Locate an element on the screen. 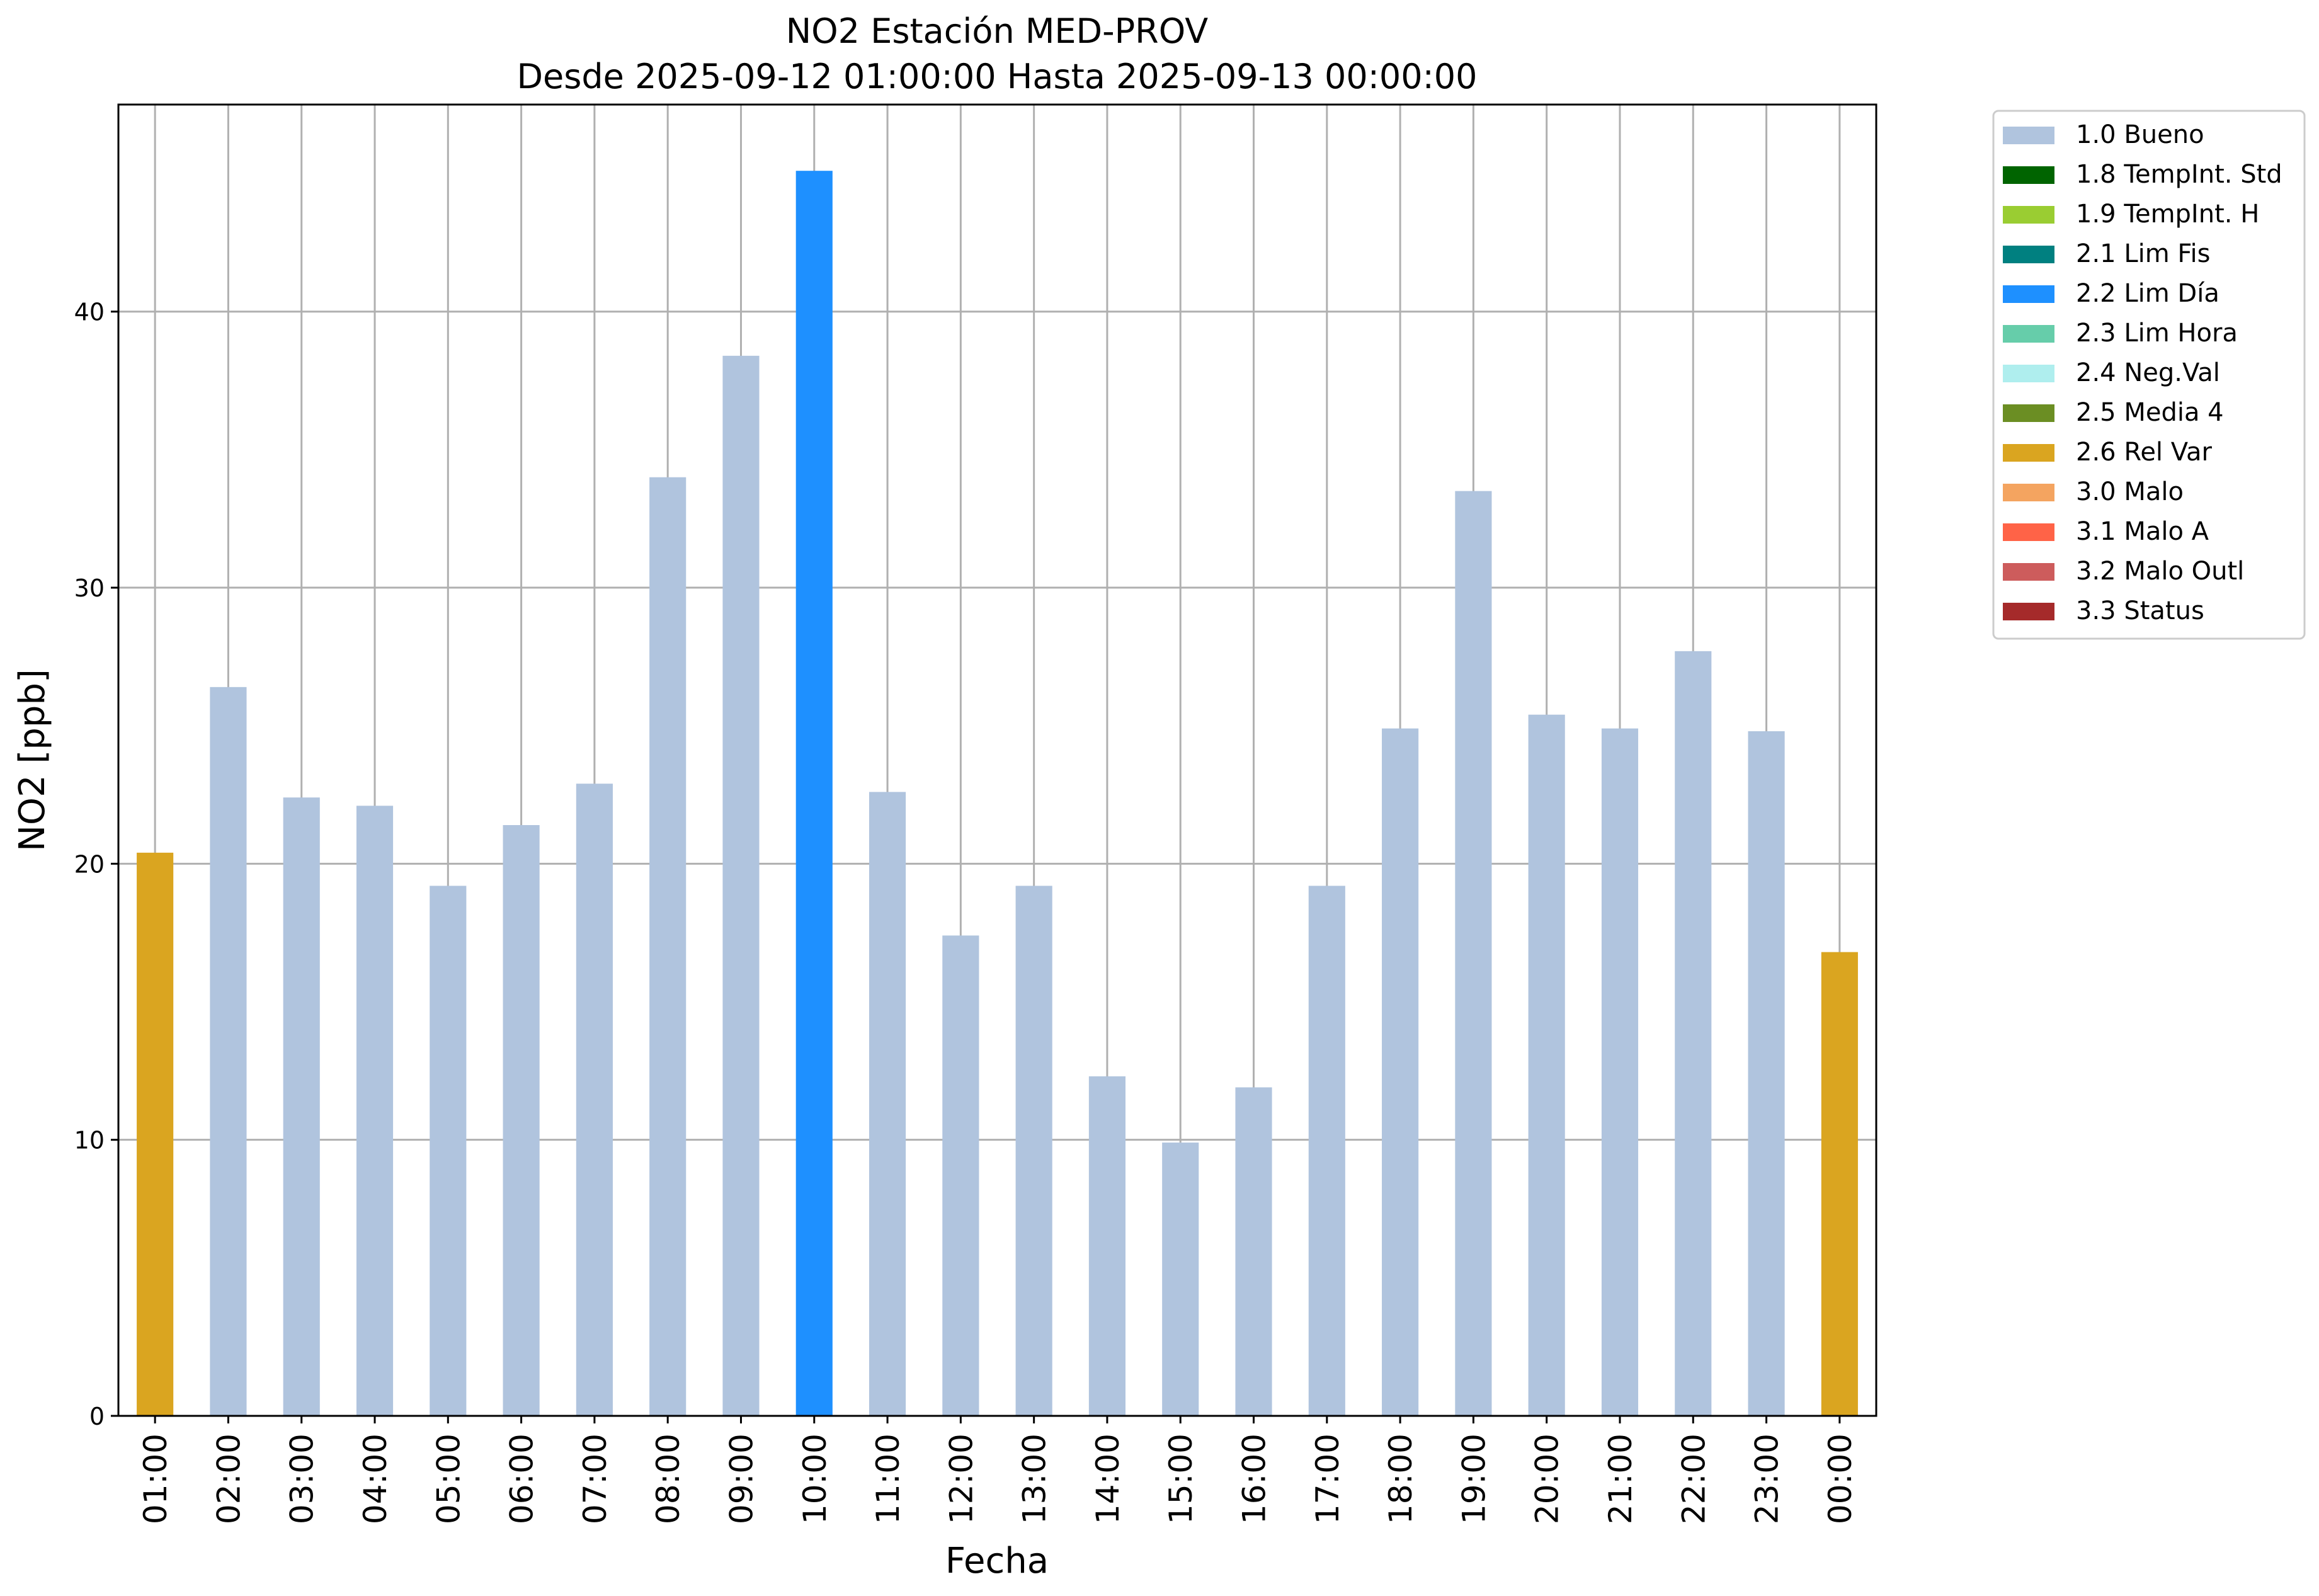  y-tick-labels: 0 10 20 30 40 is located at coordinates (96, 864).